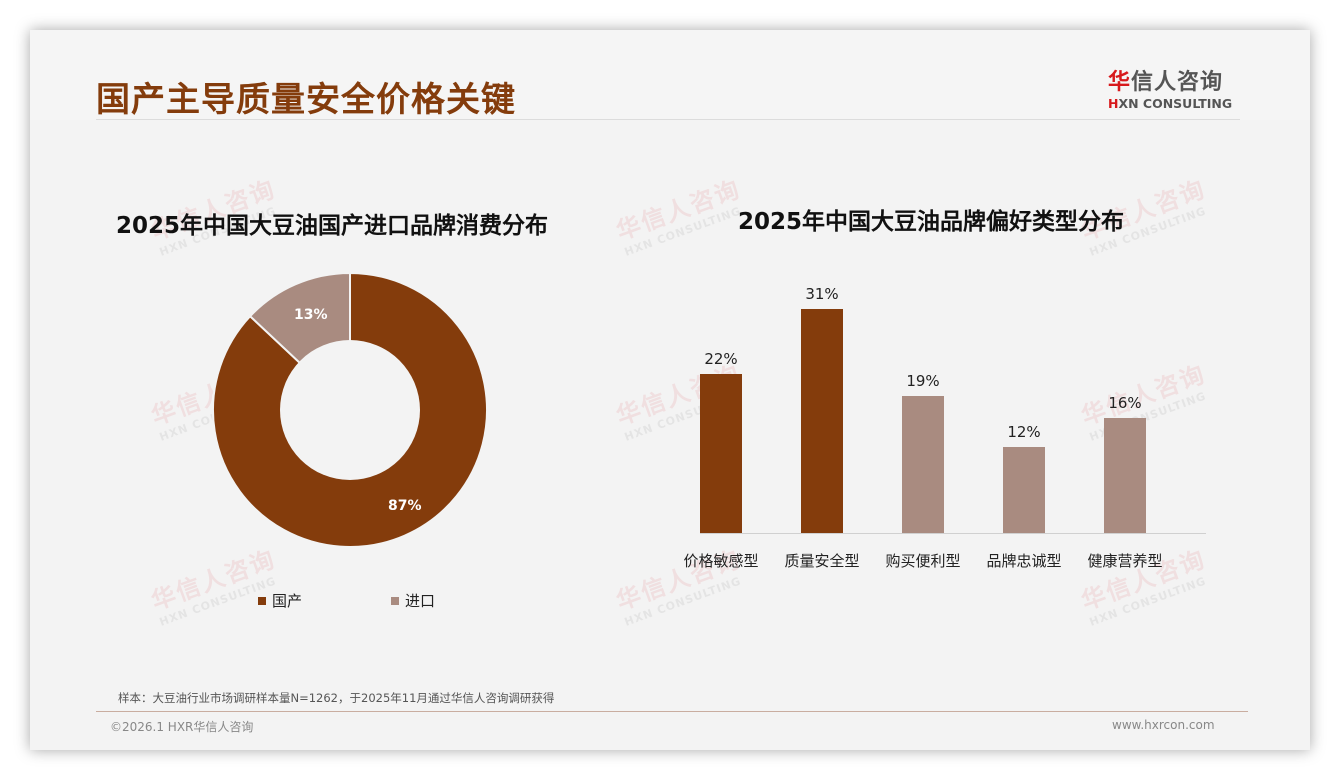 The width and height of the screenshot is (1340, 780). I want to click on logo-cn-mark: 华, so click(1120, 82).